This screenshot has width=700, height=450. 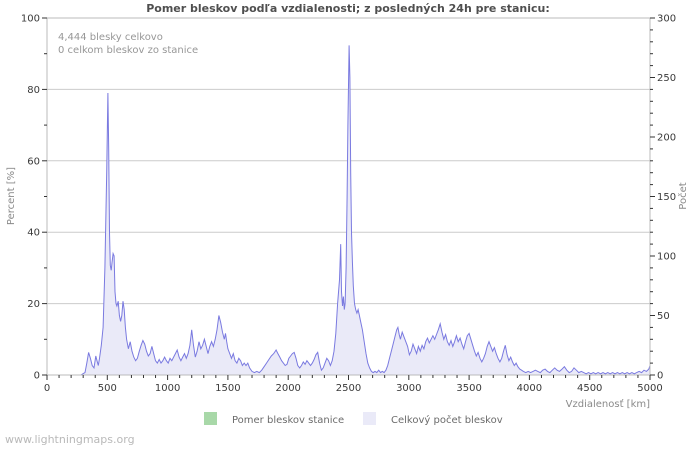 What do you see at coordinates (529, 388) in the screenshot?
I see `svg-text: 4000` at bounding box center [529, 388].